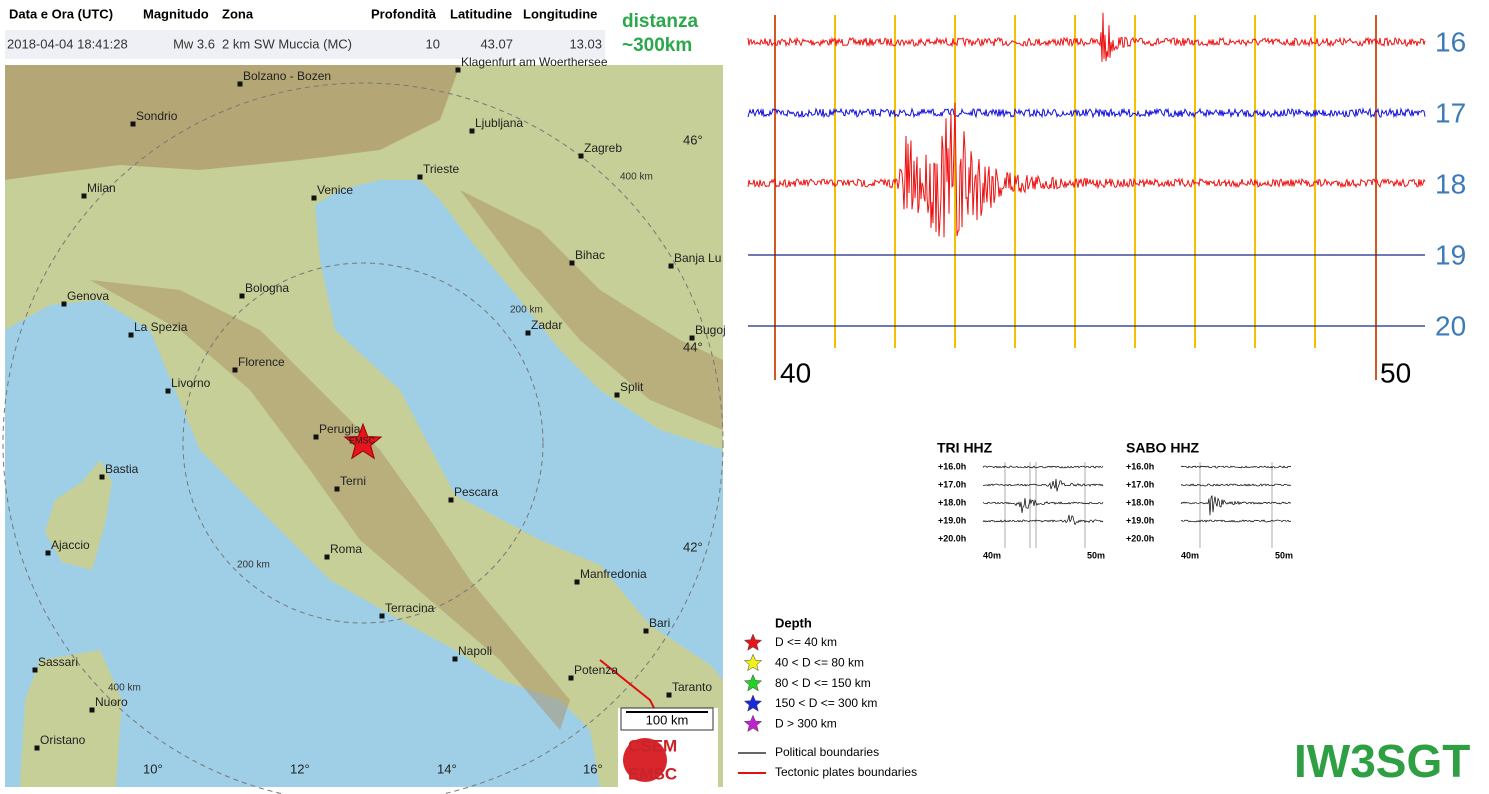 This screenshot has height=794, width=1489. What do you see at coordinates (340, 429) in the screenshot?
I see `city-label: Perugia` at bounding box center [340, 429].